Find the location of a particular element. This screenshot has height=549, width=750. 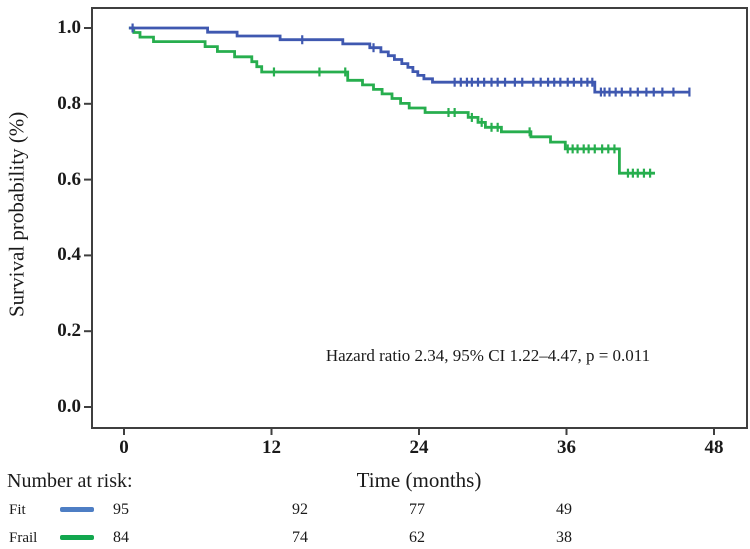

risk-count: 74 is located at coordinates (300, 537).